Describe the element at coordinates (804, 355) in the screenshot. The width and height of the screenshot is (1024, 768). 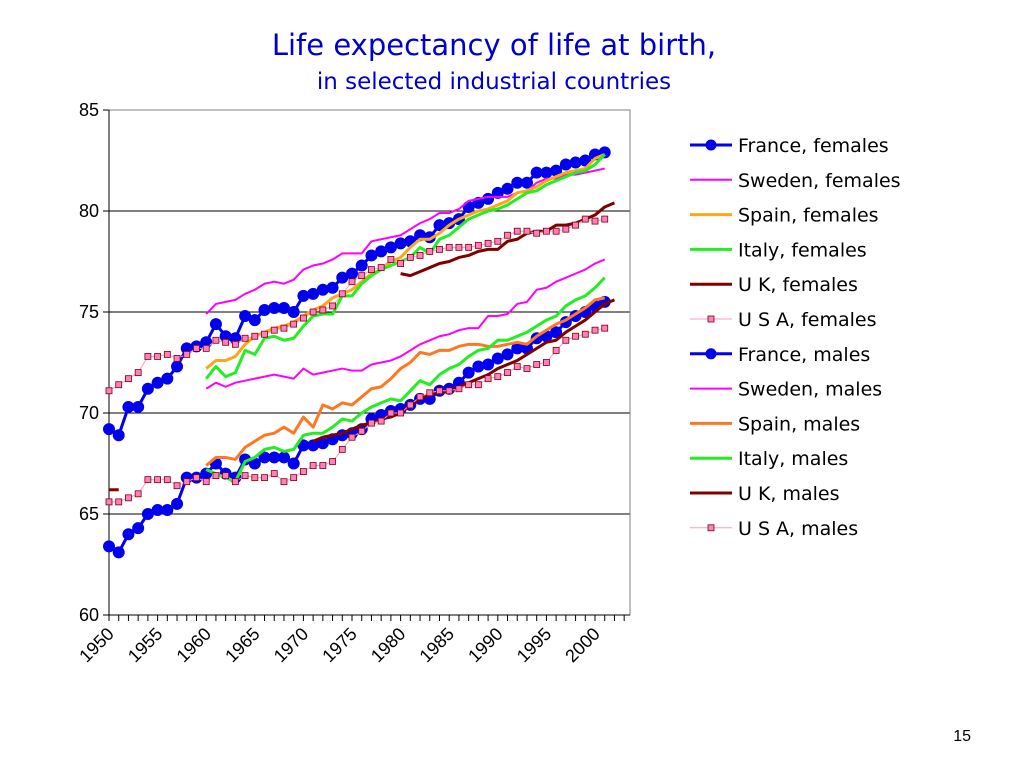
I see `legend-label: France, males` at that location.